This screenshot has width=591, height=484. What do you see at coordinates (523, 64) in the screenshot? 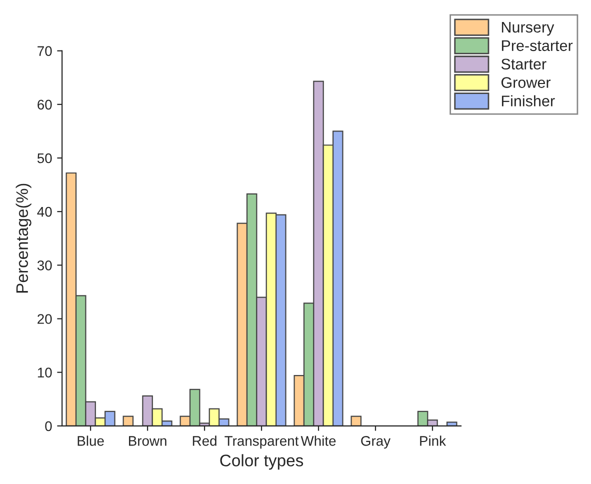
I see `legend-label: Starter` at bounding box center [523, 64].